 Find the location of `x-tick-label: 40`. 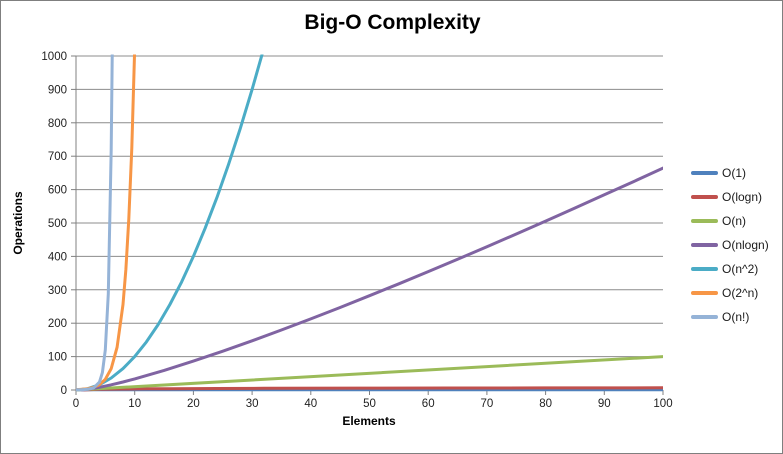

x-tick-label: 40 is located at coordinates (310, 404).